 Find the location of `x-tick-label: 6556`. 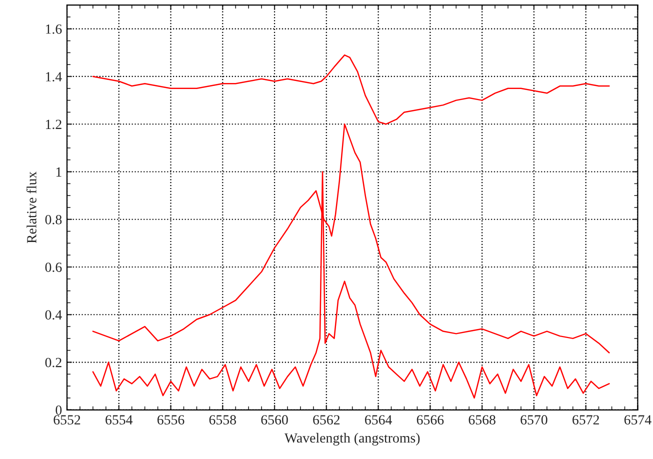

x-tick-label: 6556 is located at coordinates (170, 420).